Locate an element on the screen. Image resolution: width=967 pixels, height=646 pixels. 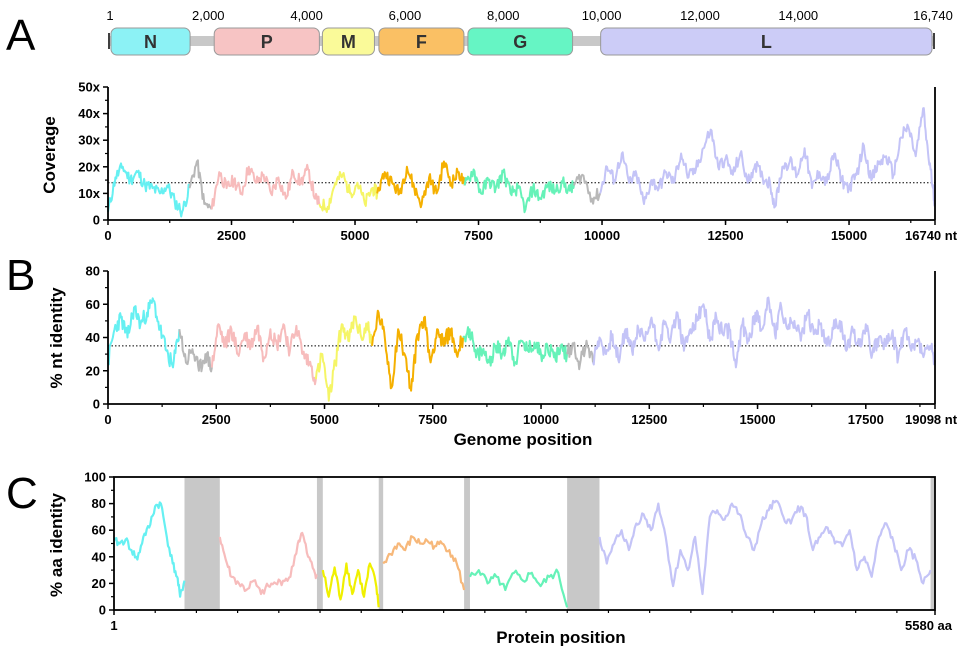
gene-label-L: L is located at coordinates (766, 42).